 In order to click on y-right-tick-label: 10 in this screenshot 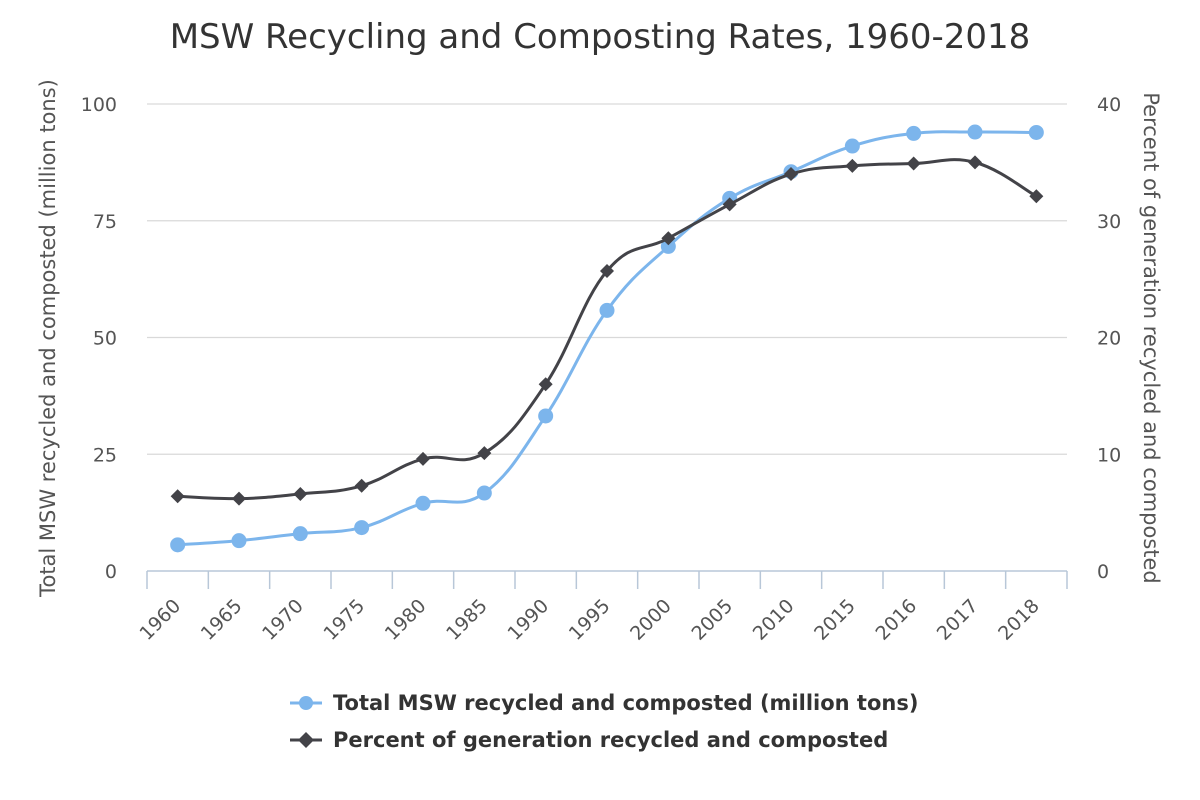, I will do `click(1109, 455)`.